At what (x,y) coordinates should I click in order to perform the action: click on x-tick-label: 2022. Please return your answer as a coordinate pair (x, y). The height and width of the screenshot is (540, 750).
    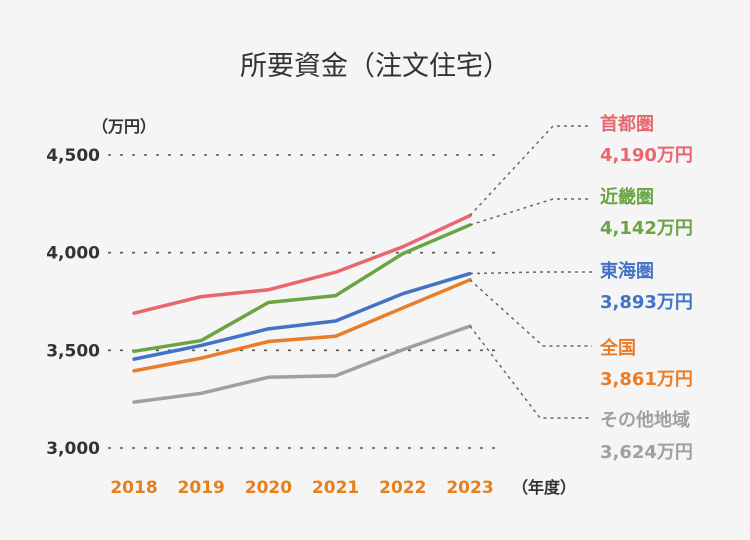
    Looking at the image, I should click on (402, 488).